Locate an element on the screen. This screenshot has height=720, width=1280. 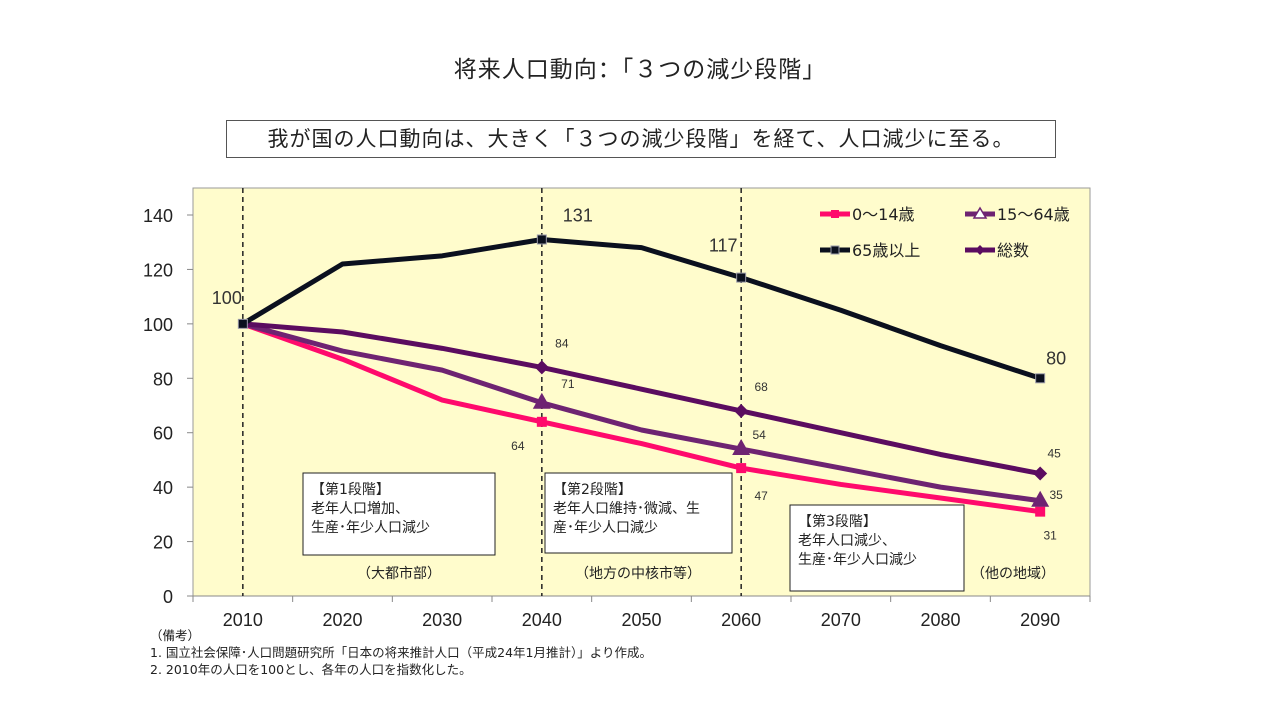
x-tick-label: 2030 is located at coordinates (442, 620).